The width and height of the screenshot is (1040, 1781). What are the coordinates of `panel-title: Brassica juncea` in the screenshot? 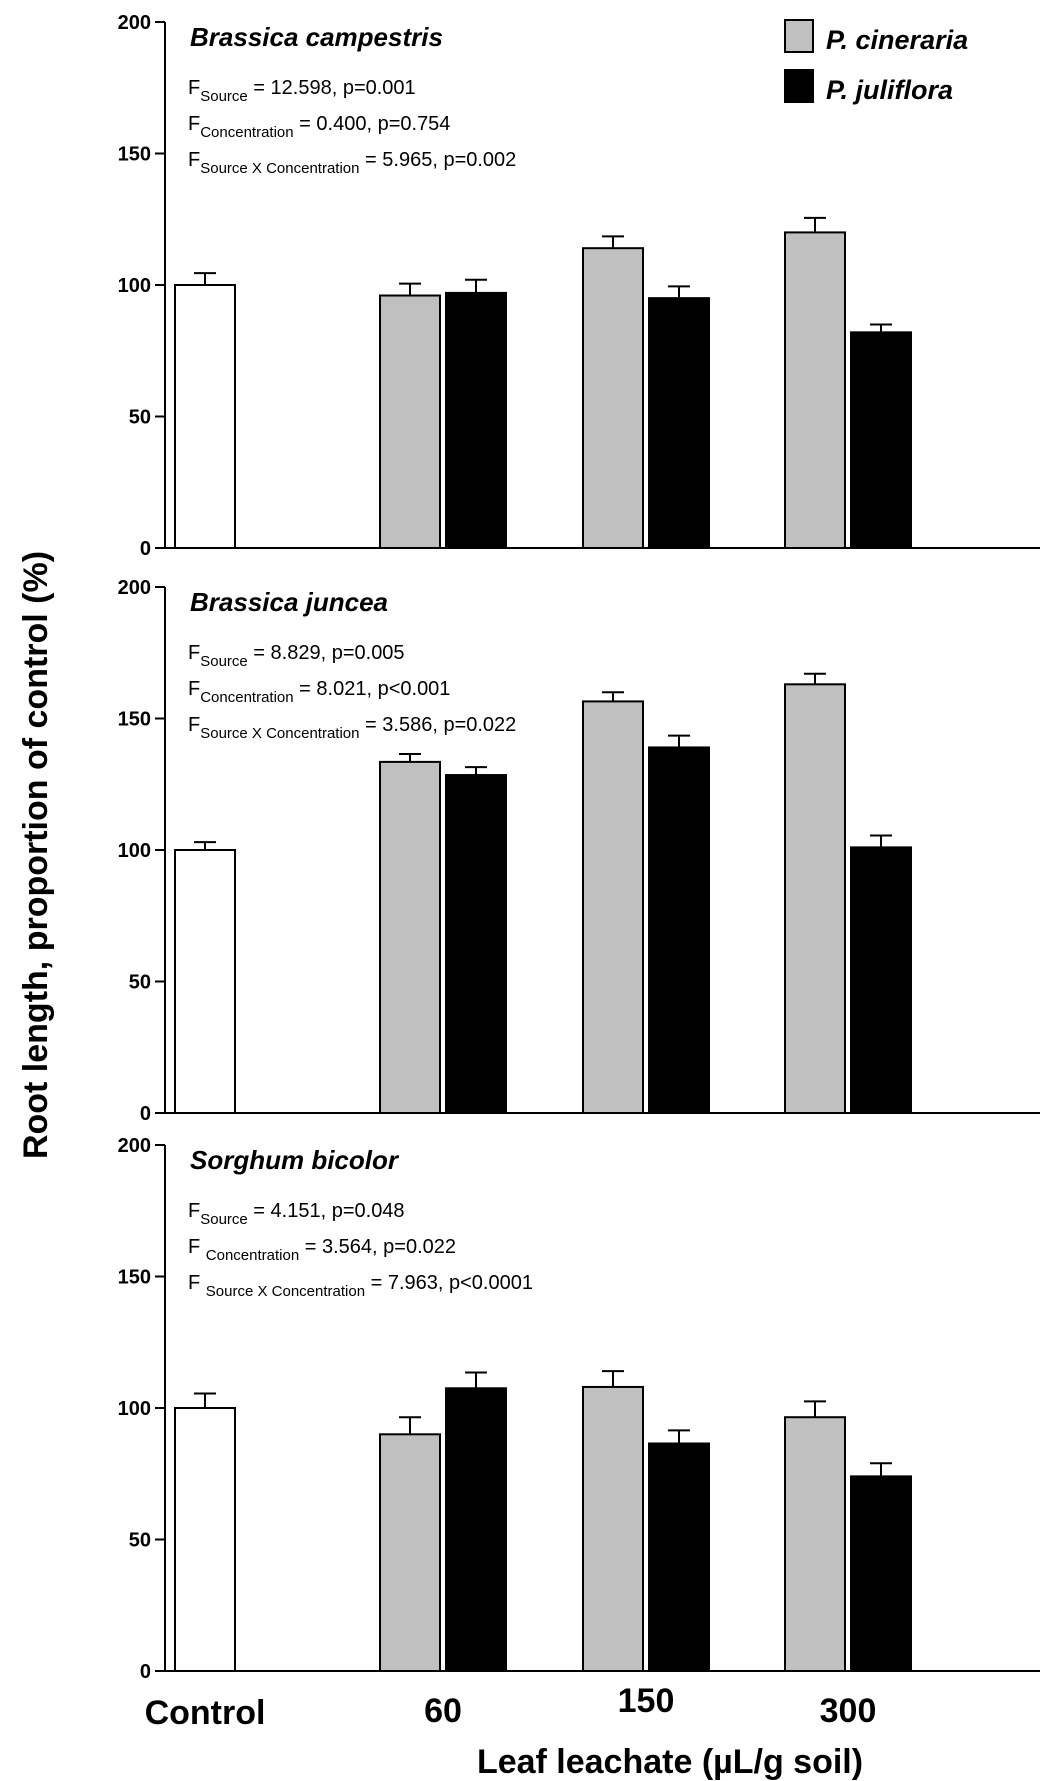 It's located at (289, 602).